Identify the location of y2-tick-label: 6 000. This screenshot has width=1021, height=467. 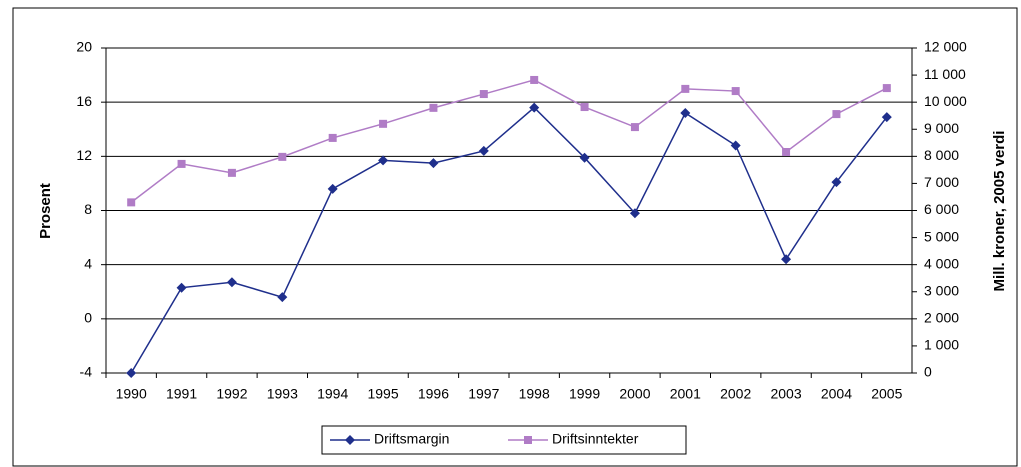
(941, 209).